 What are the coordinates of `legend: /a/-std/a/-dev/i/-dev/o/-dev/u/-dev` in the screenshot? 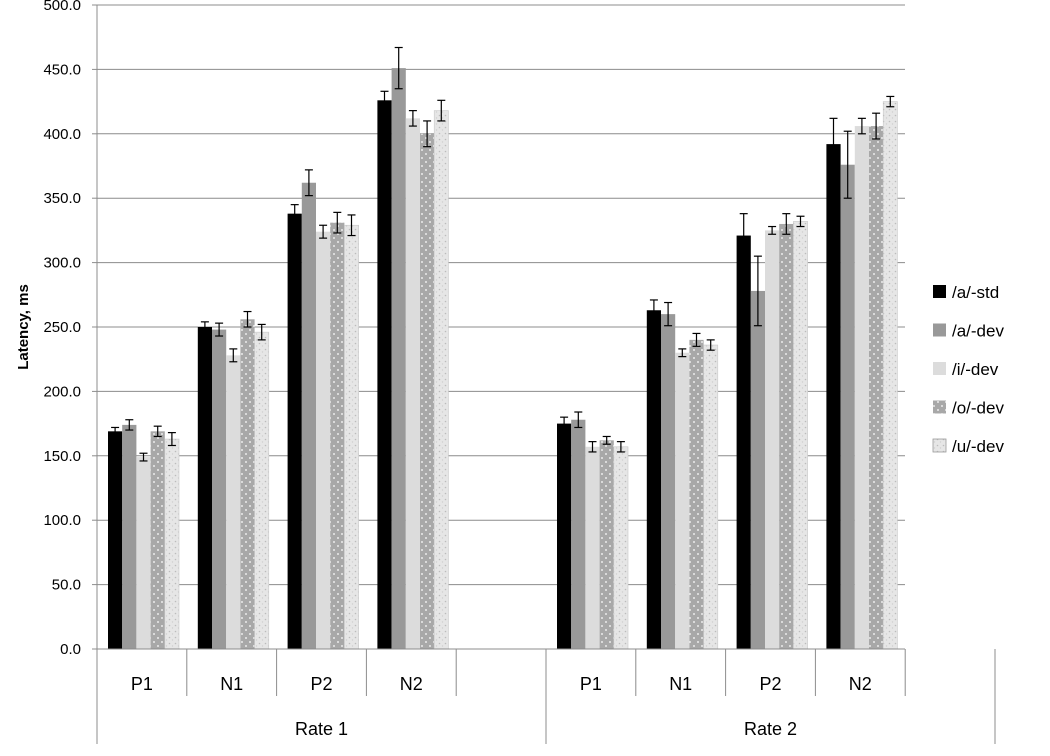 It's located at (968, 369).